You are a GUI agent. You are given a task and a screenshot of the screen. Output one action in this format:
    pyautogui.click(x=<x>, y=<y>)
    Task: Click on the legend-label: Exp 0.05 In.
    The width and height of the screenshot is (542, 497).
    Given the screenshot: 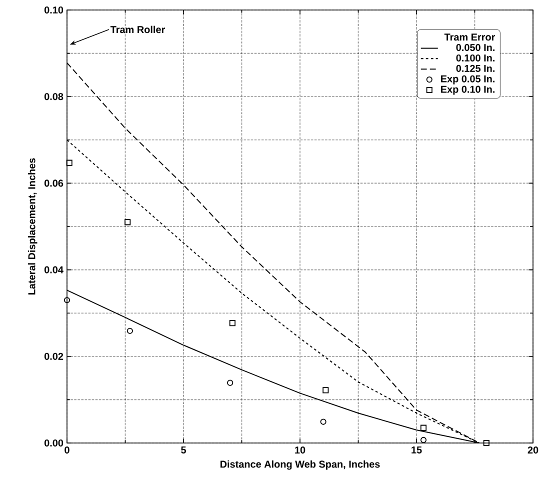 What is the action you would take?
    pyautogui.click(x=468, y=79)
    